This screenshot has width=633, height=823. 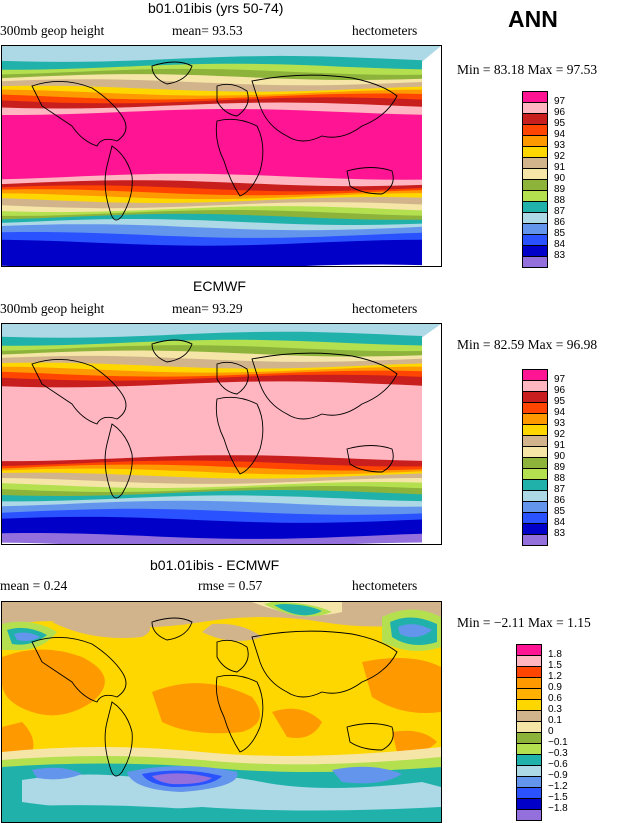 I want to click on panel-2-min-max: Min = 82.59 Max = 96.98, so click(x=527, y=344).